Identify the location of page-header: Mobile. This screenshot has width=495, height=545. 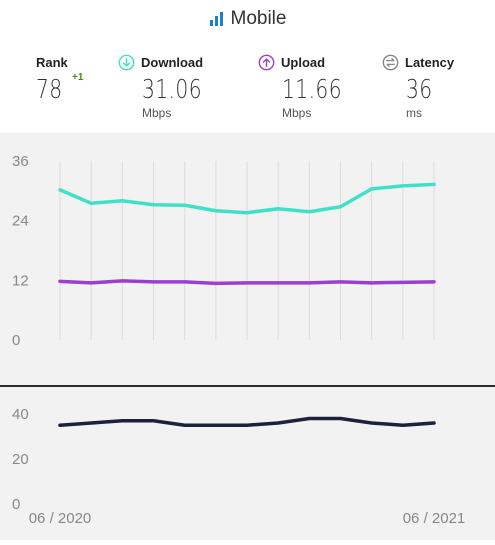
(247, 19).